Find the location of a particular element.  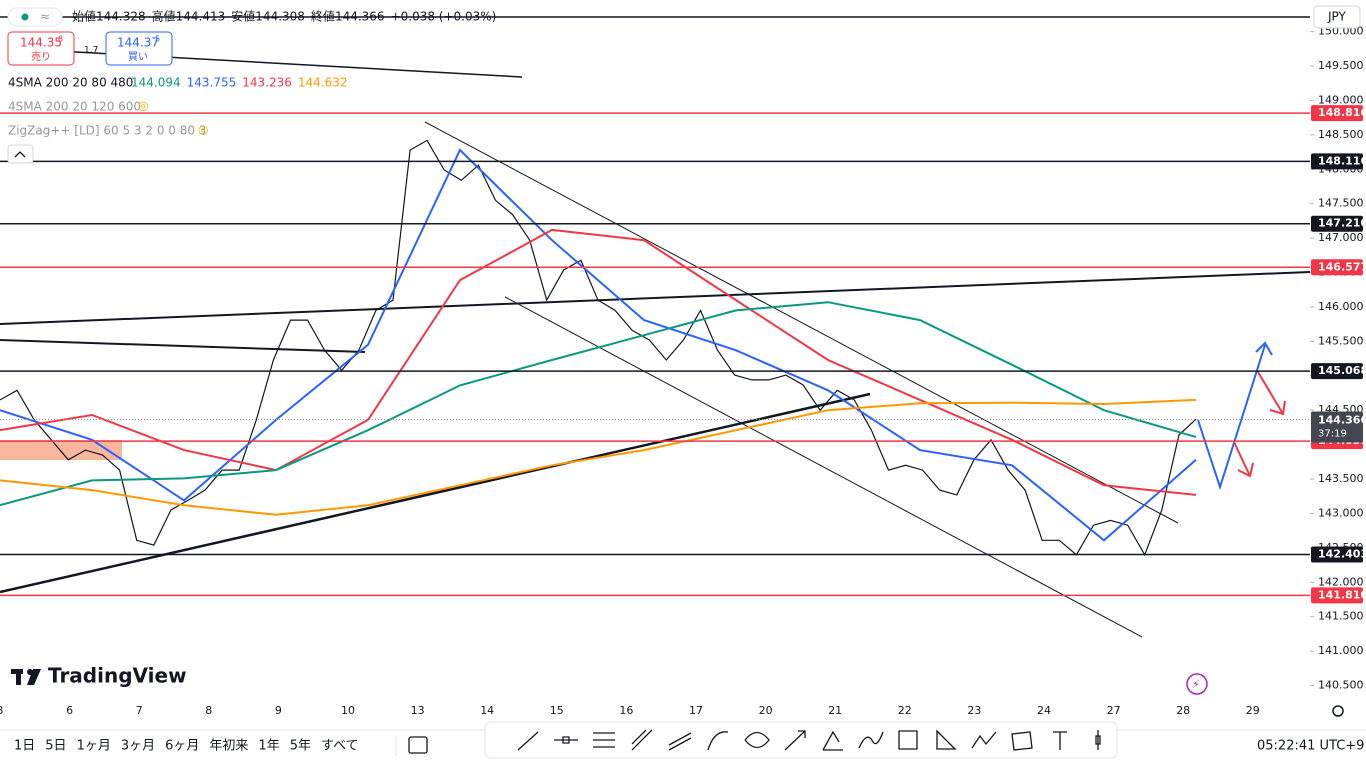

x-tick-label: 24 is located at coordinates (1044, 710).